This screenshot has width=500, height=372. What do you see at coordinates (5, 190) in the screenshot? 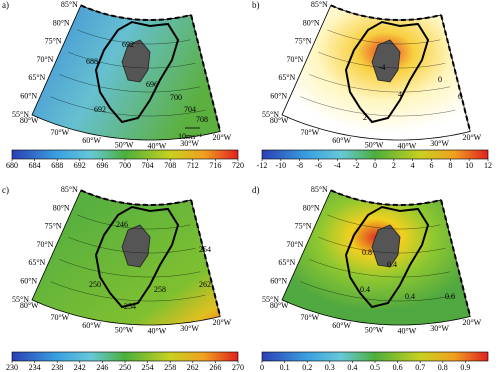
I see `panel-label: c)` at bounding box center [5, 190].